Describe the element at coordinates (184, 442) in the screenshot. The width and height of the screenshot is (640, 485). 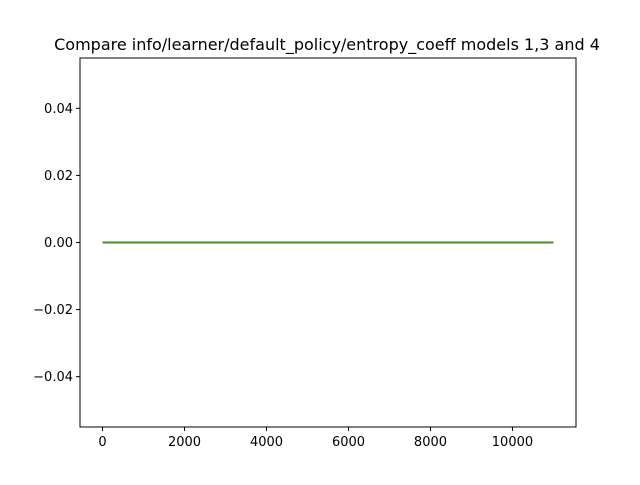
I see `x-tick-label: 2000` at that location.